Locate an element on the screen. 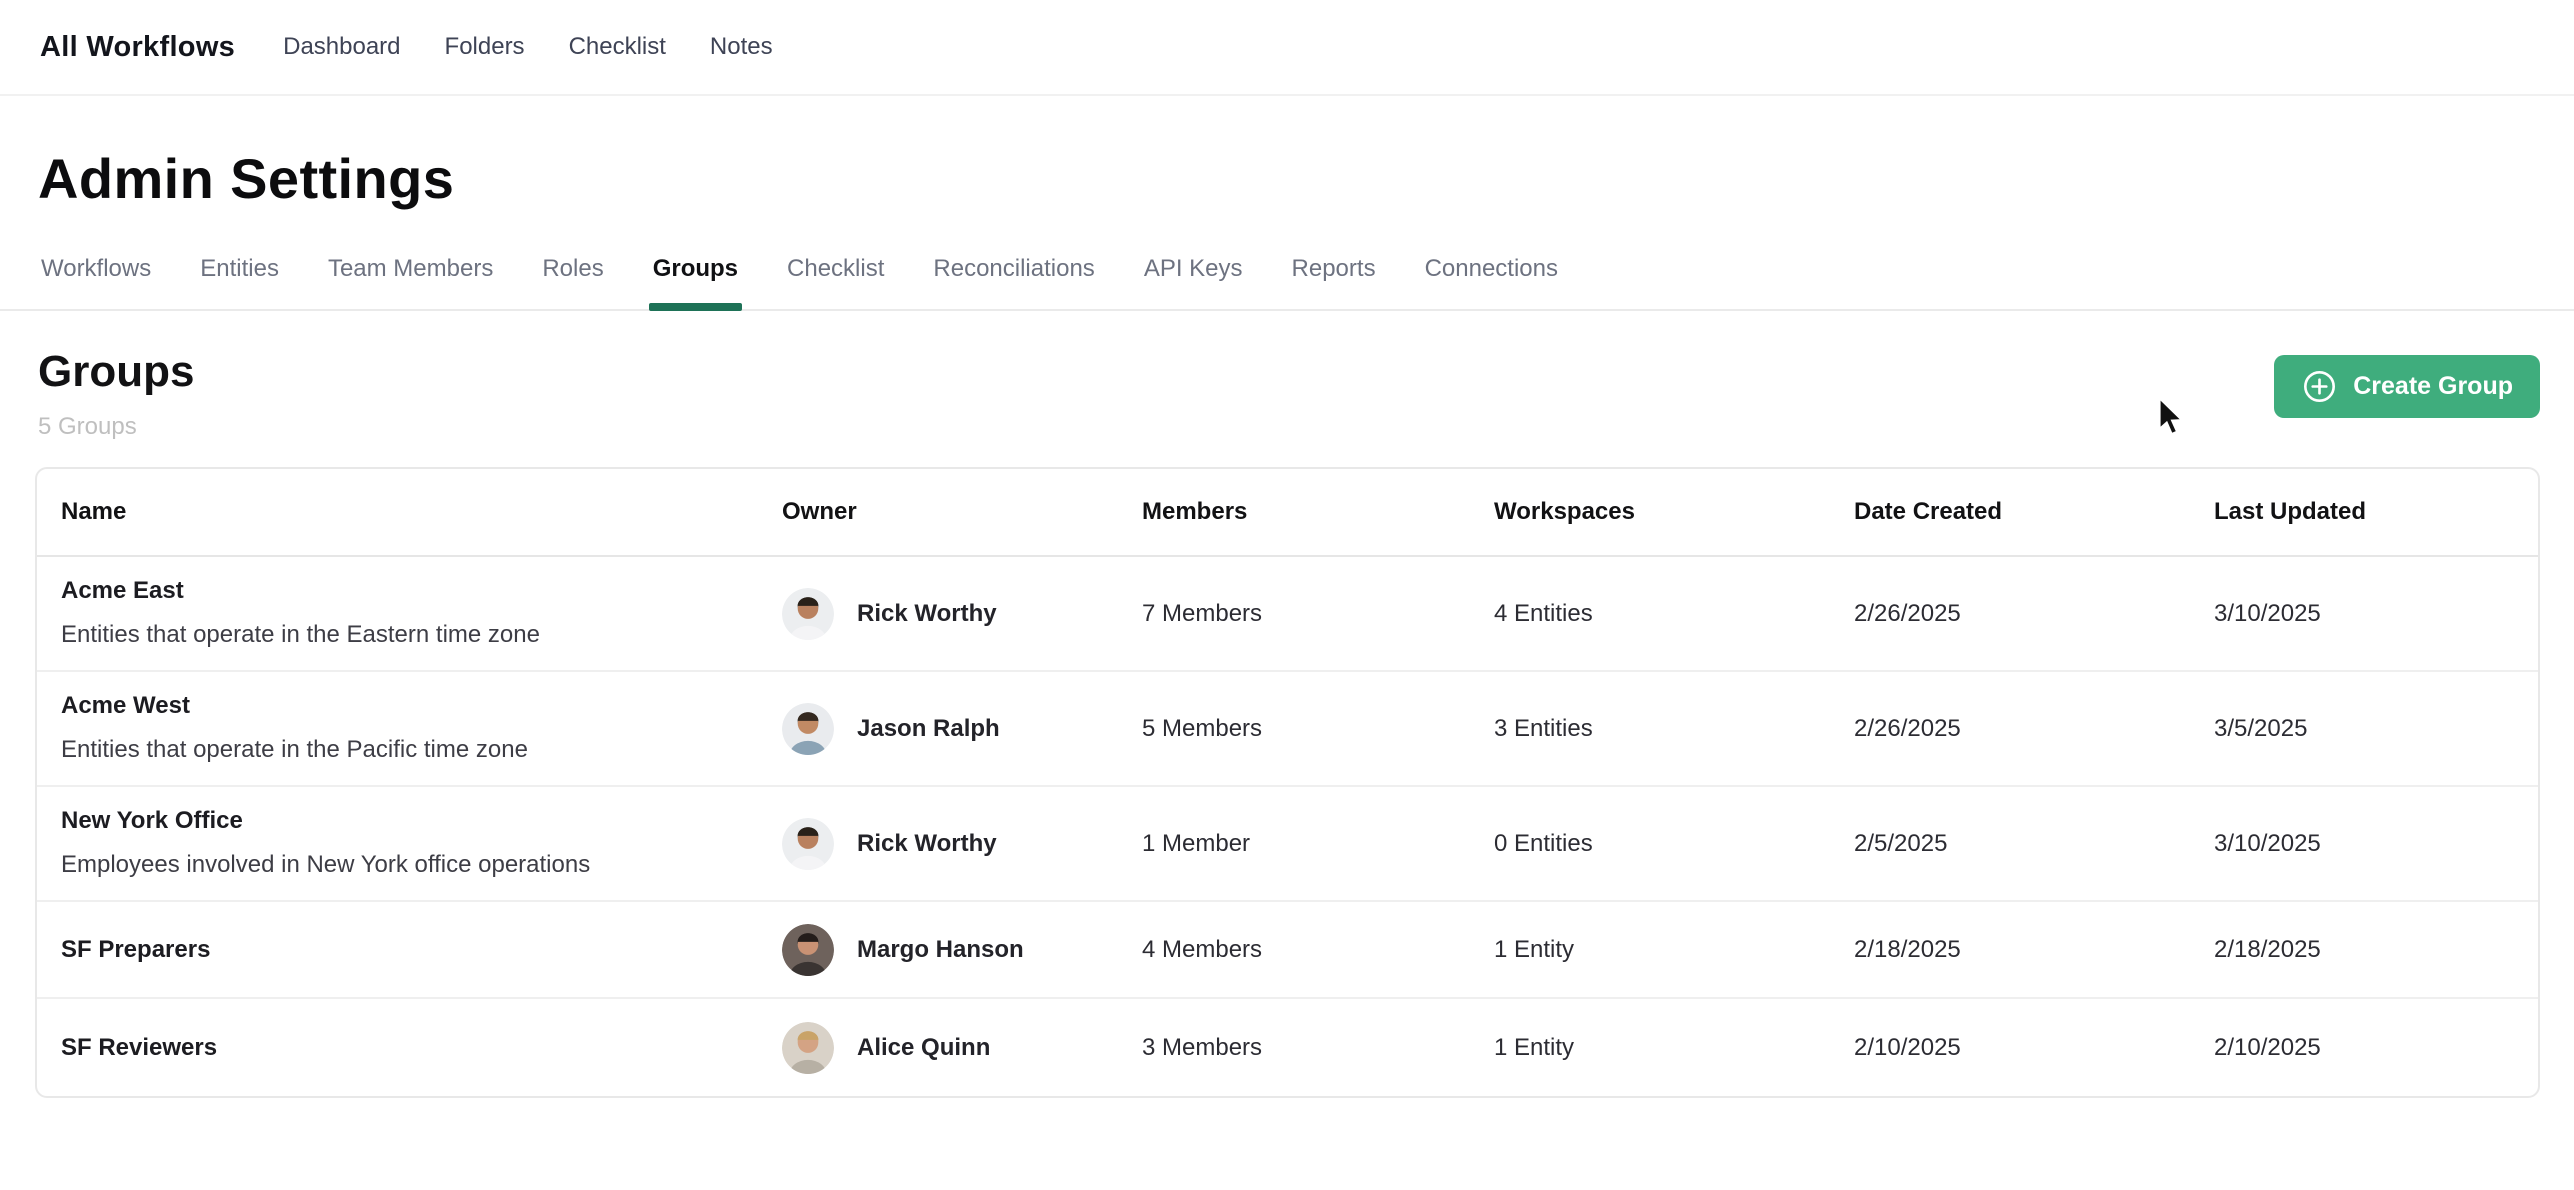 The image size is (2574, 1190). date-created-cell: 2/18/2025 is located at coordinates (1907, 949).